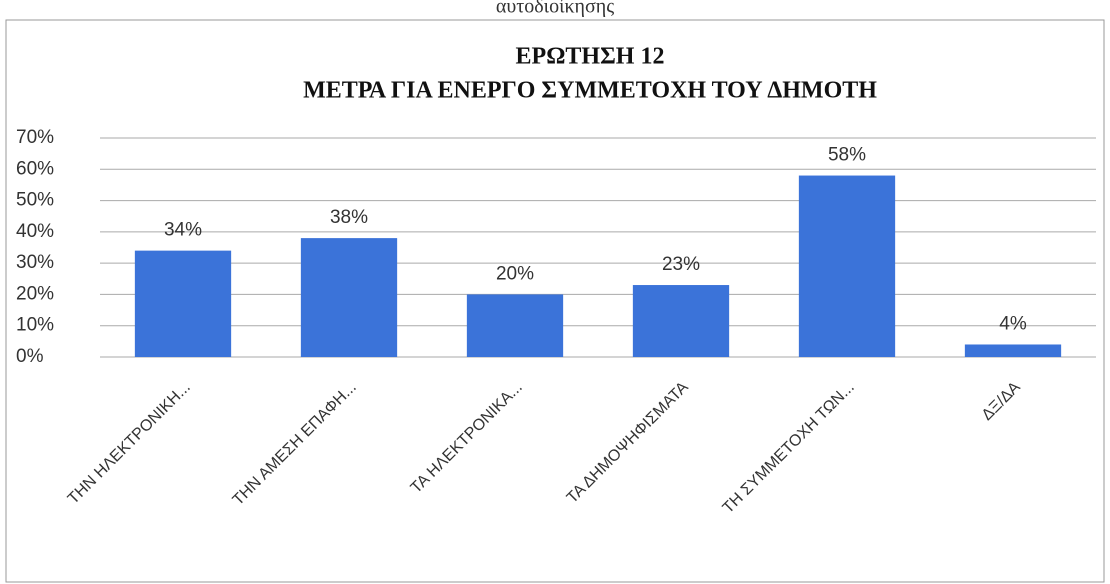 This screenshot has height=584, width=1110. Describe the element at coordinates (183, 230) in the screenshot. I see `value-label: 34%` at that location.